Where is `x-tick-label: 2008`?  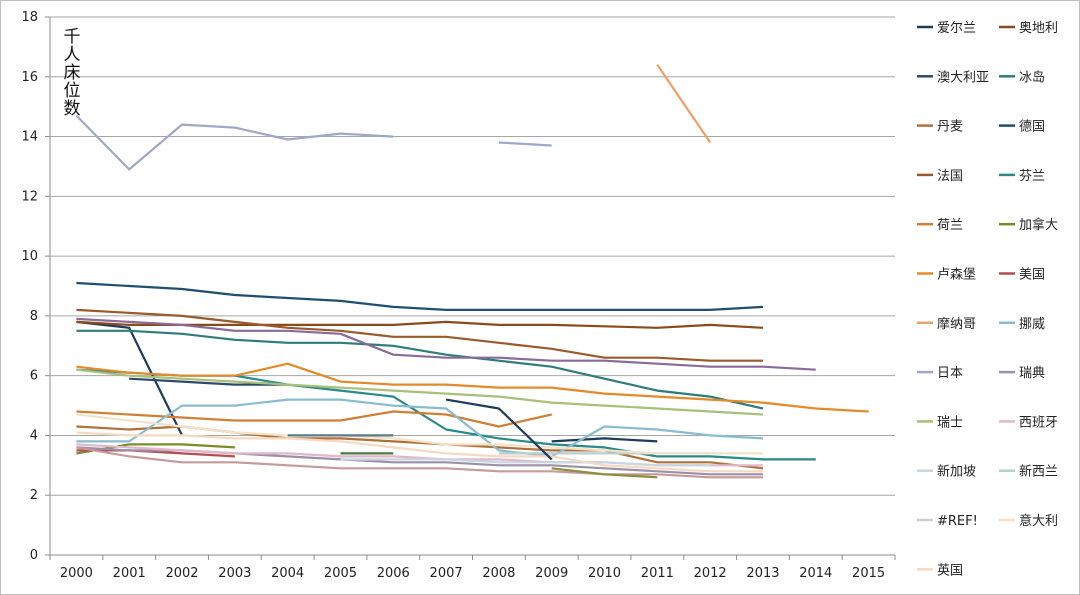
x-tick-label: 2008 is located at coordinates (498, 573).